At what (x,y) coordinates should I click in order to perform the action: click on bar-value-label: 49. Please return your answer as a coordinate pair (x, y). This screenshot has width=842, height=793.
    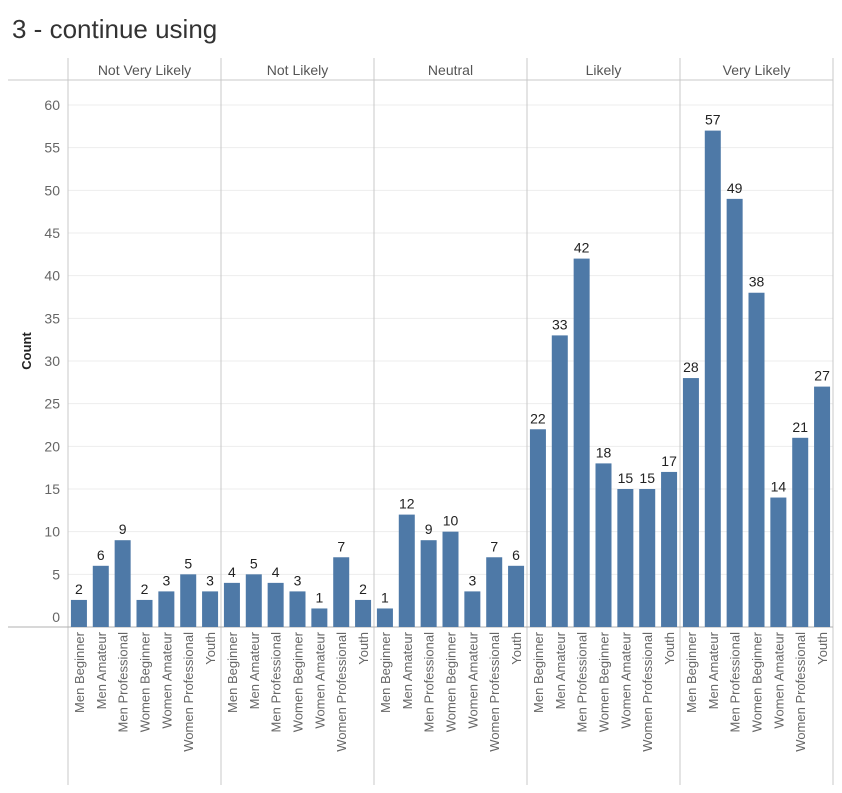
    Looking at the image, I should click on (735, 188).